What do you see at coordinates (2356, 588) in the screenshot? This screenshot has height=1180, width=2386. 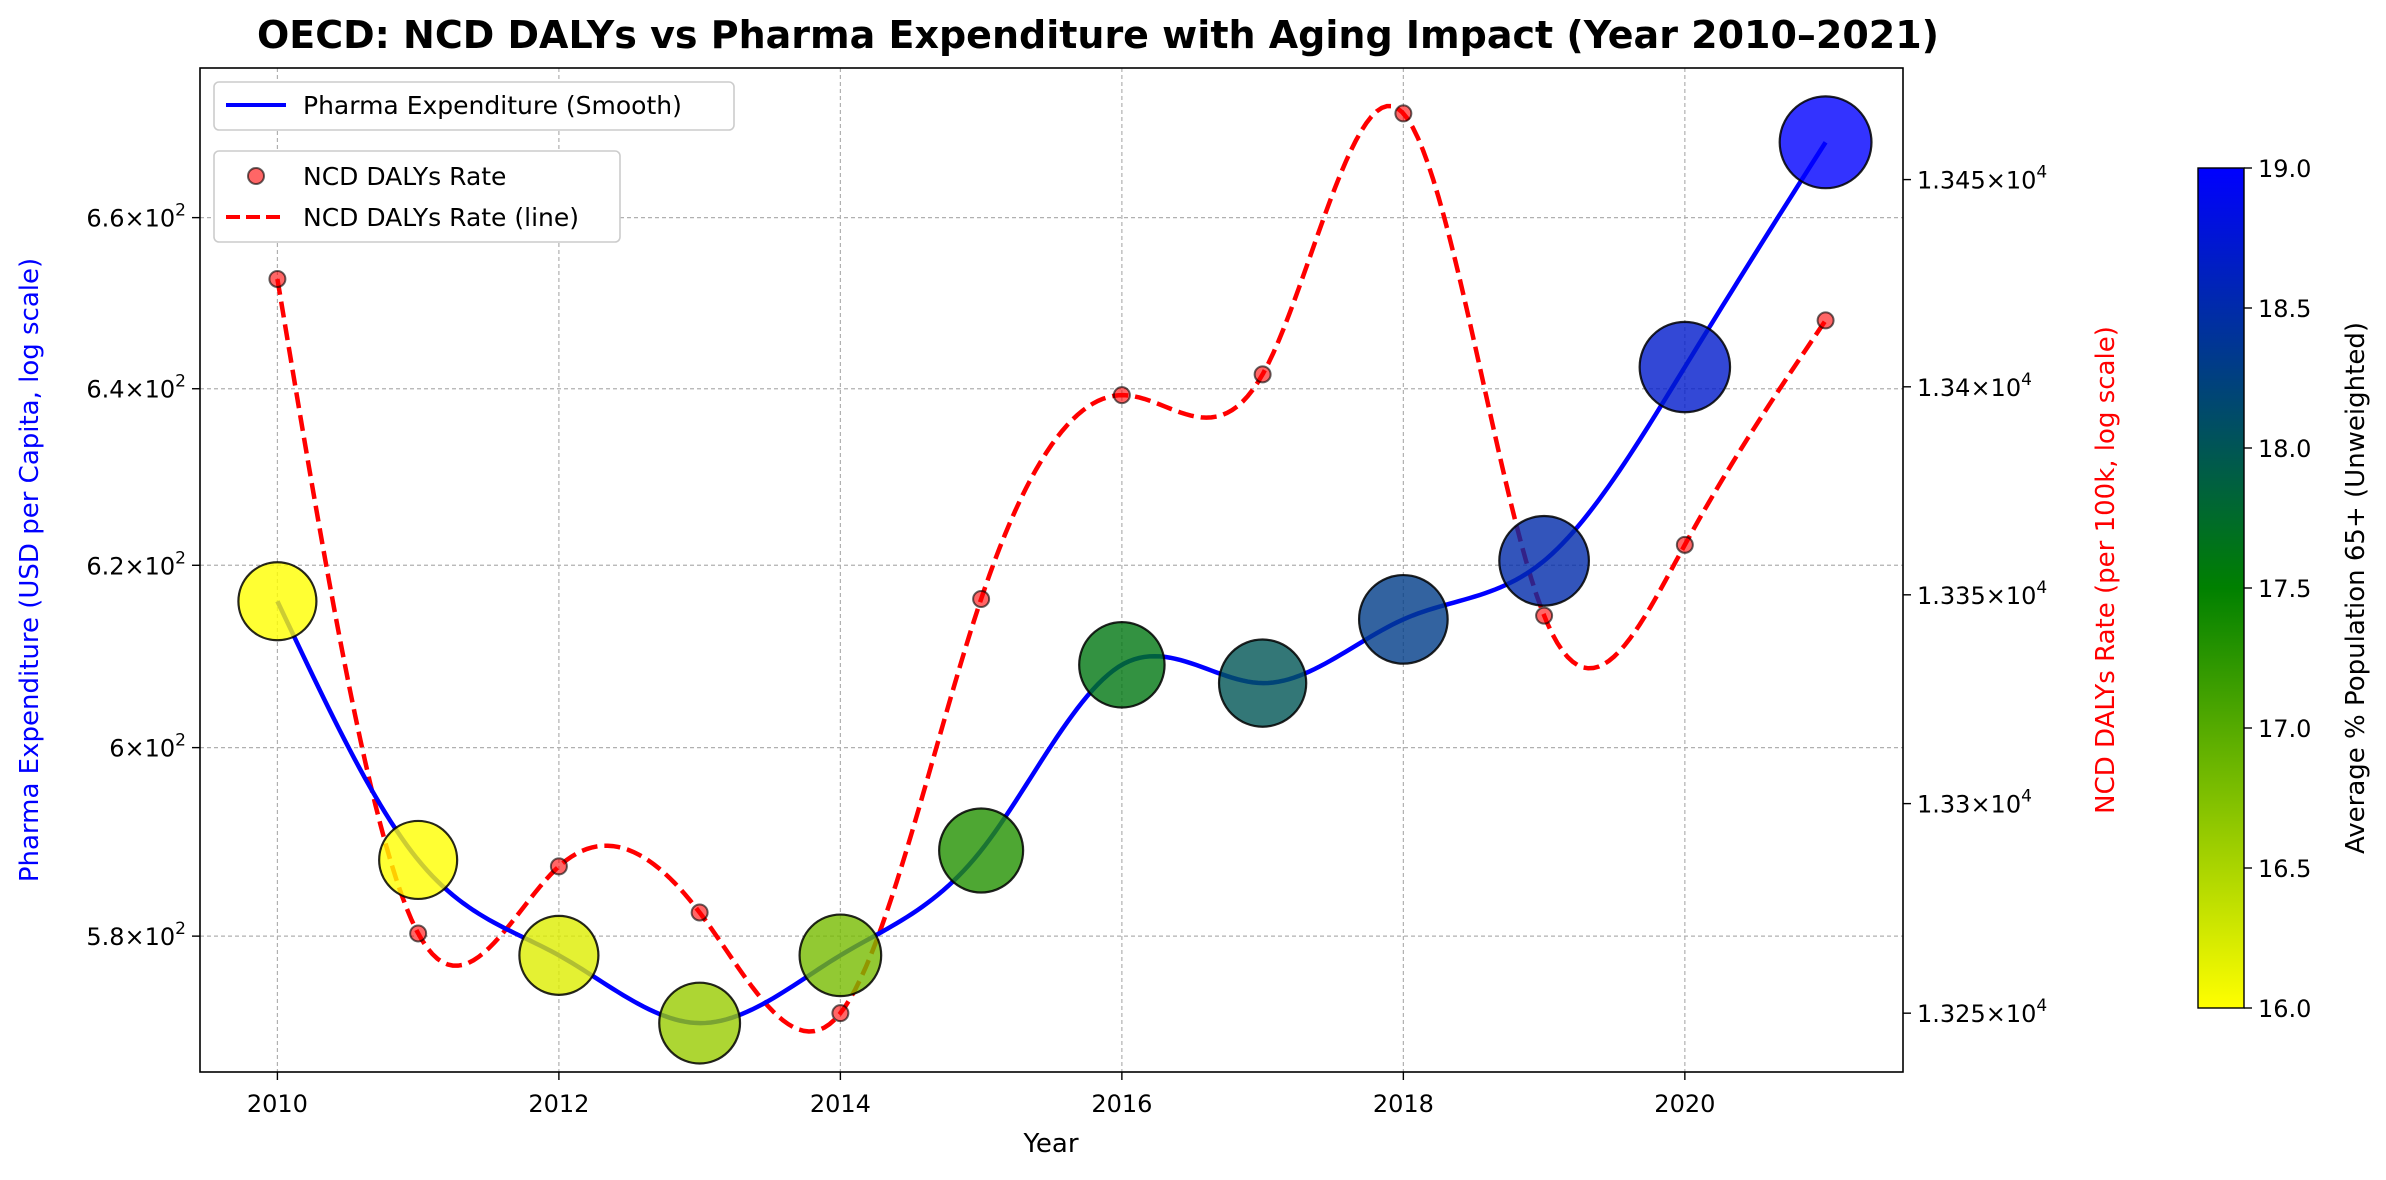 I see `colorbar-label: Average % Population 65+ (Unweighted)` at bounding box center [2356, 588].